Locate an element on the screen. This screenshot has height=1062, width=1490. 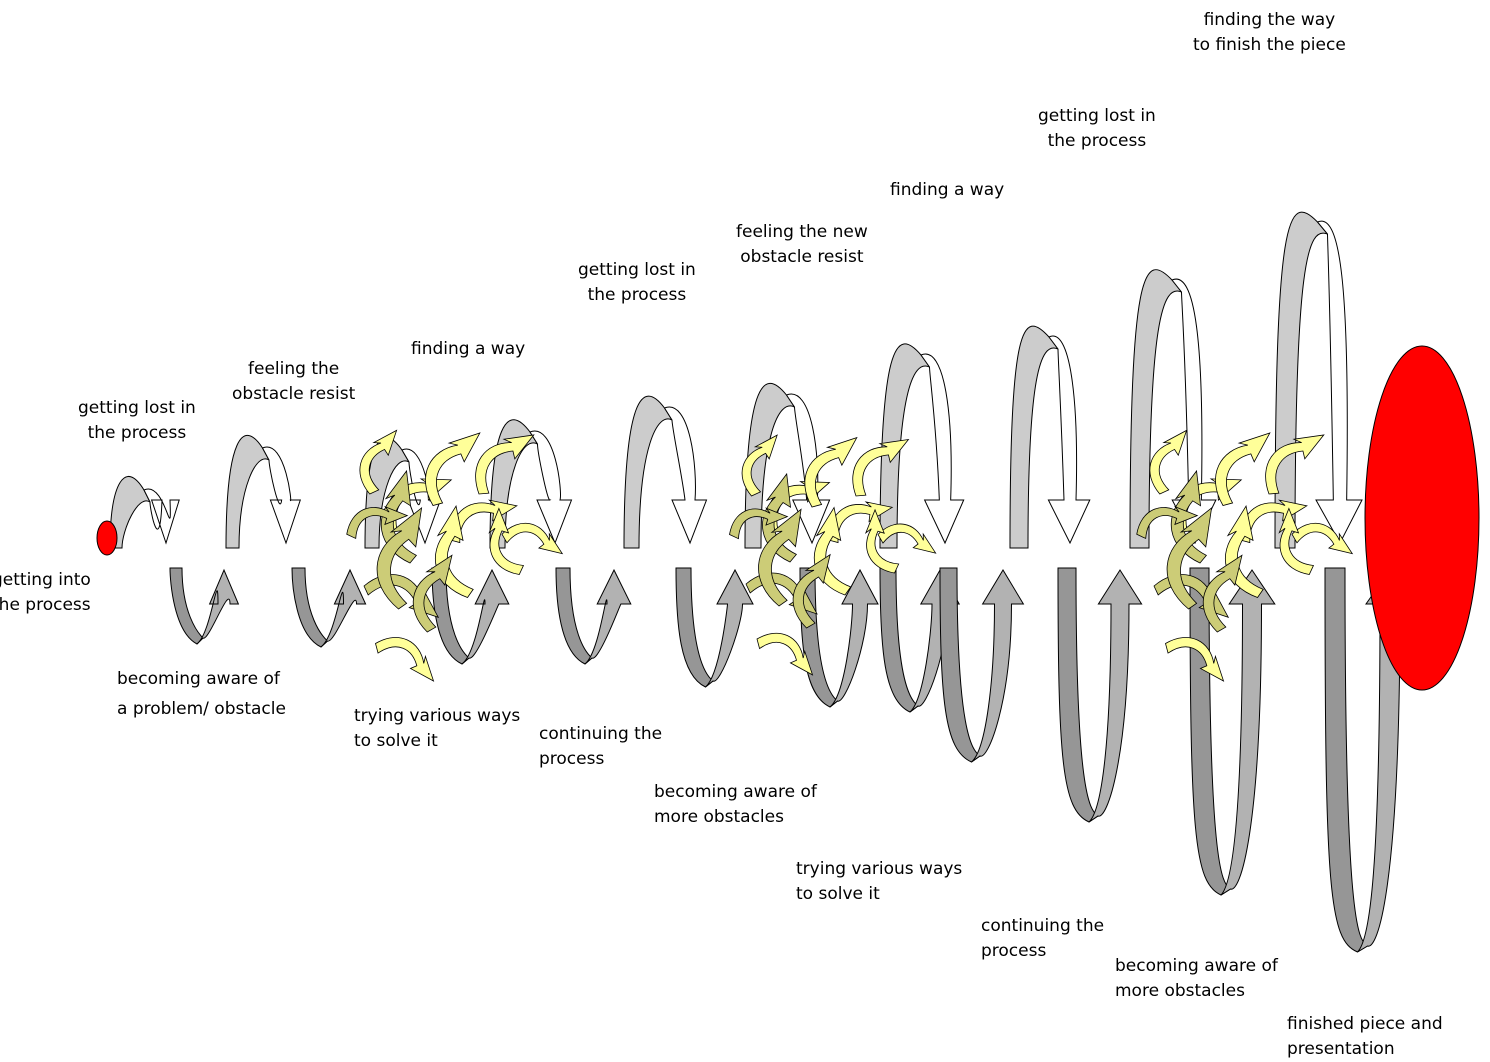
label-becoming-aware-1: becoming aware of a problem/ obstacle is located at coordinates (201, 694).